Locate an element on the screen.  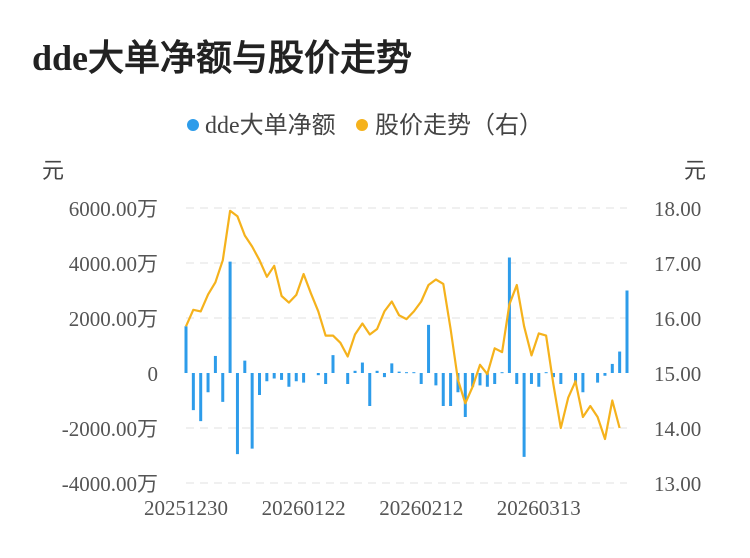
left-axis-unit: 元 is located at coordinates (53, 170).